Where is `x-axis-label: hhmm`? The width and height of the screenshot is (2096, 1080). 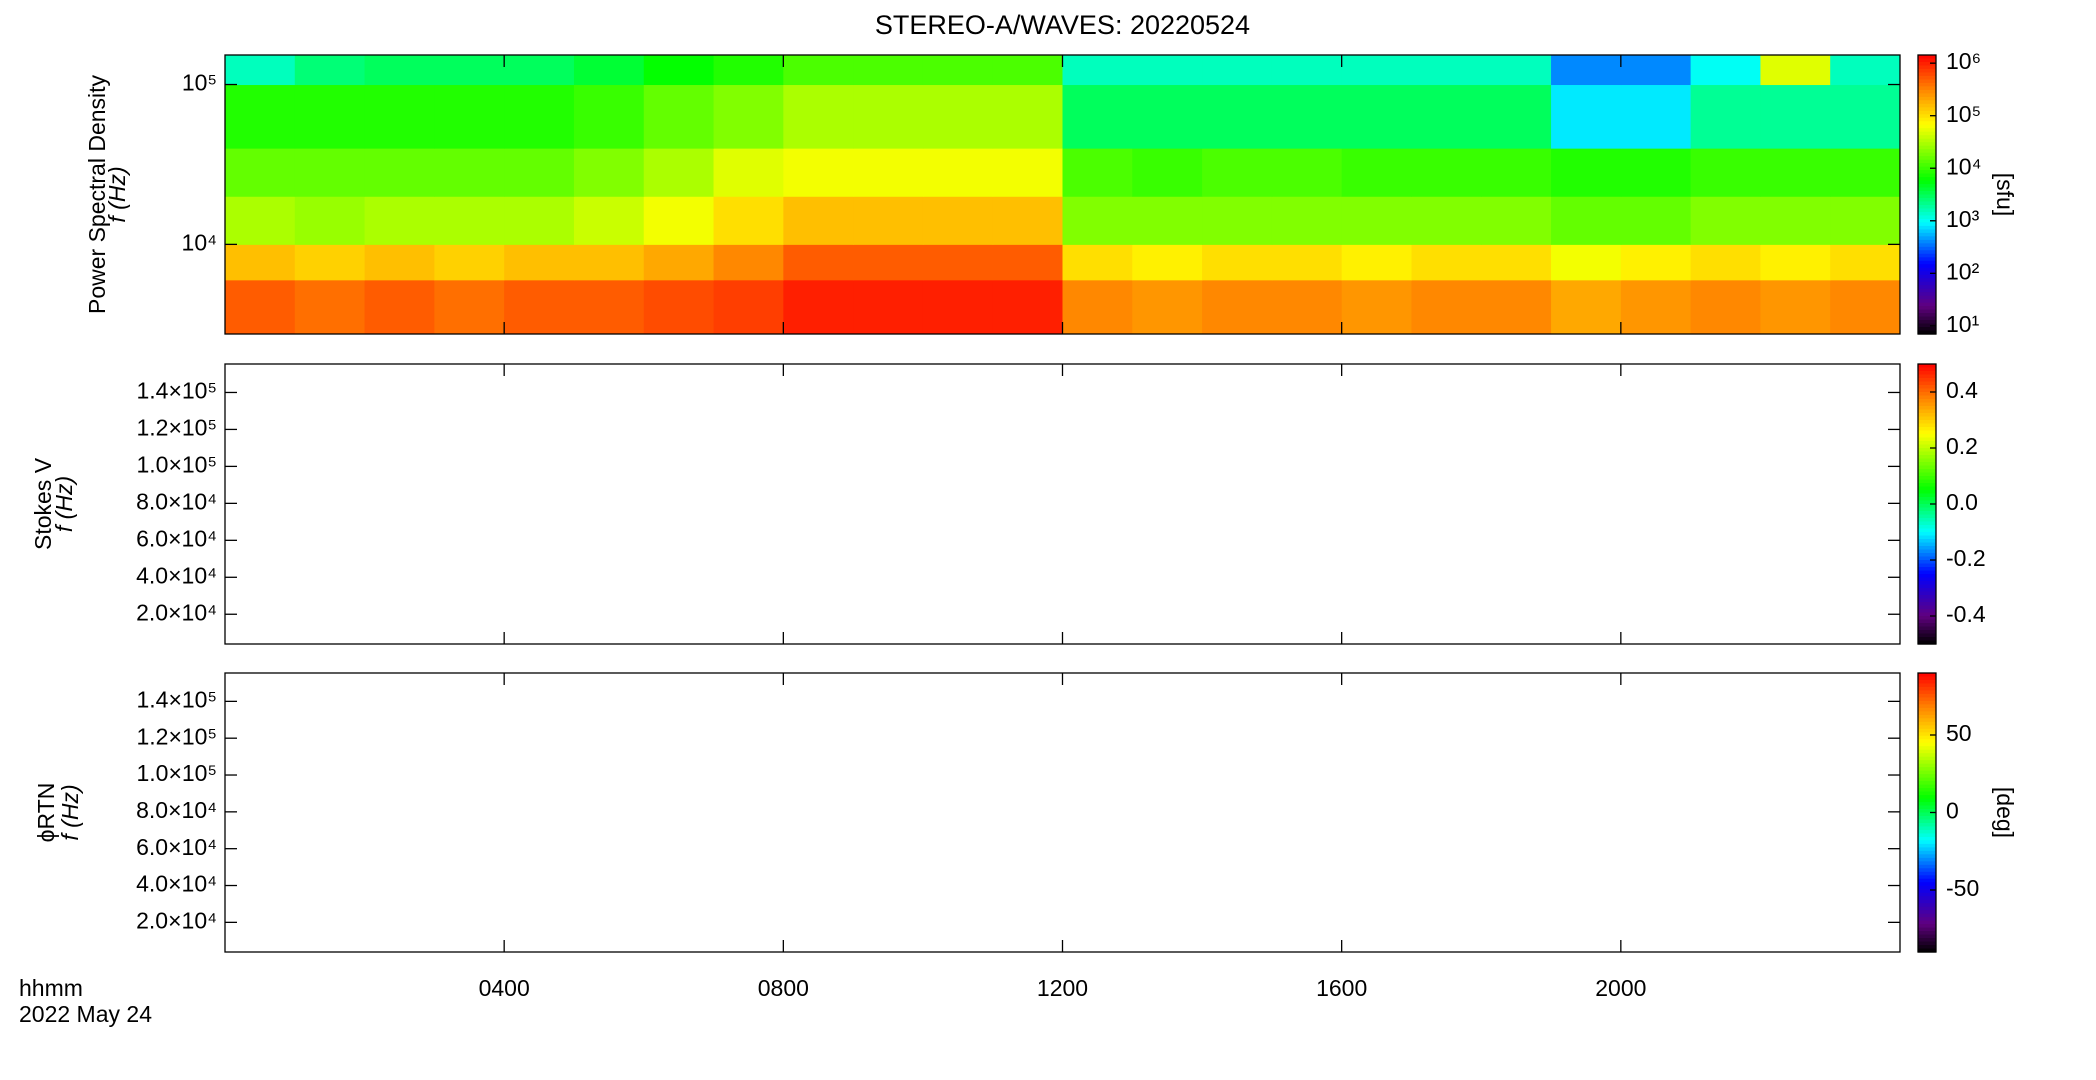 x-axis-label: hhmm is located at coordinates (51, 988).